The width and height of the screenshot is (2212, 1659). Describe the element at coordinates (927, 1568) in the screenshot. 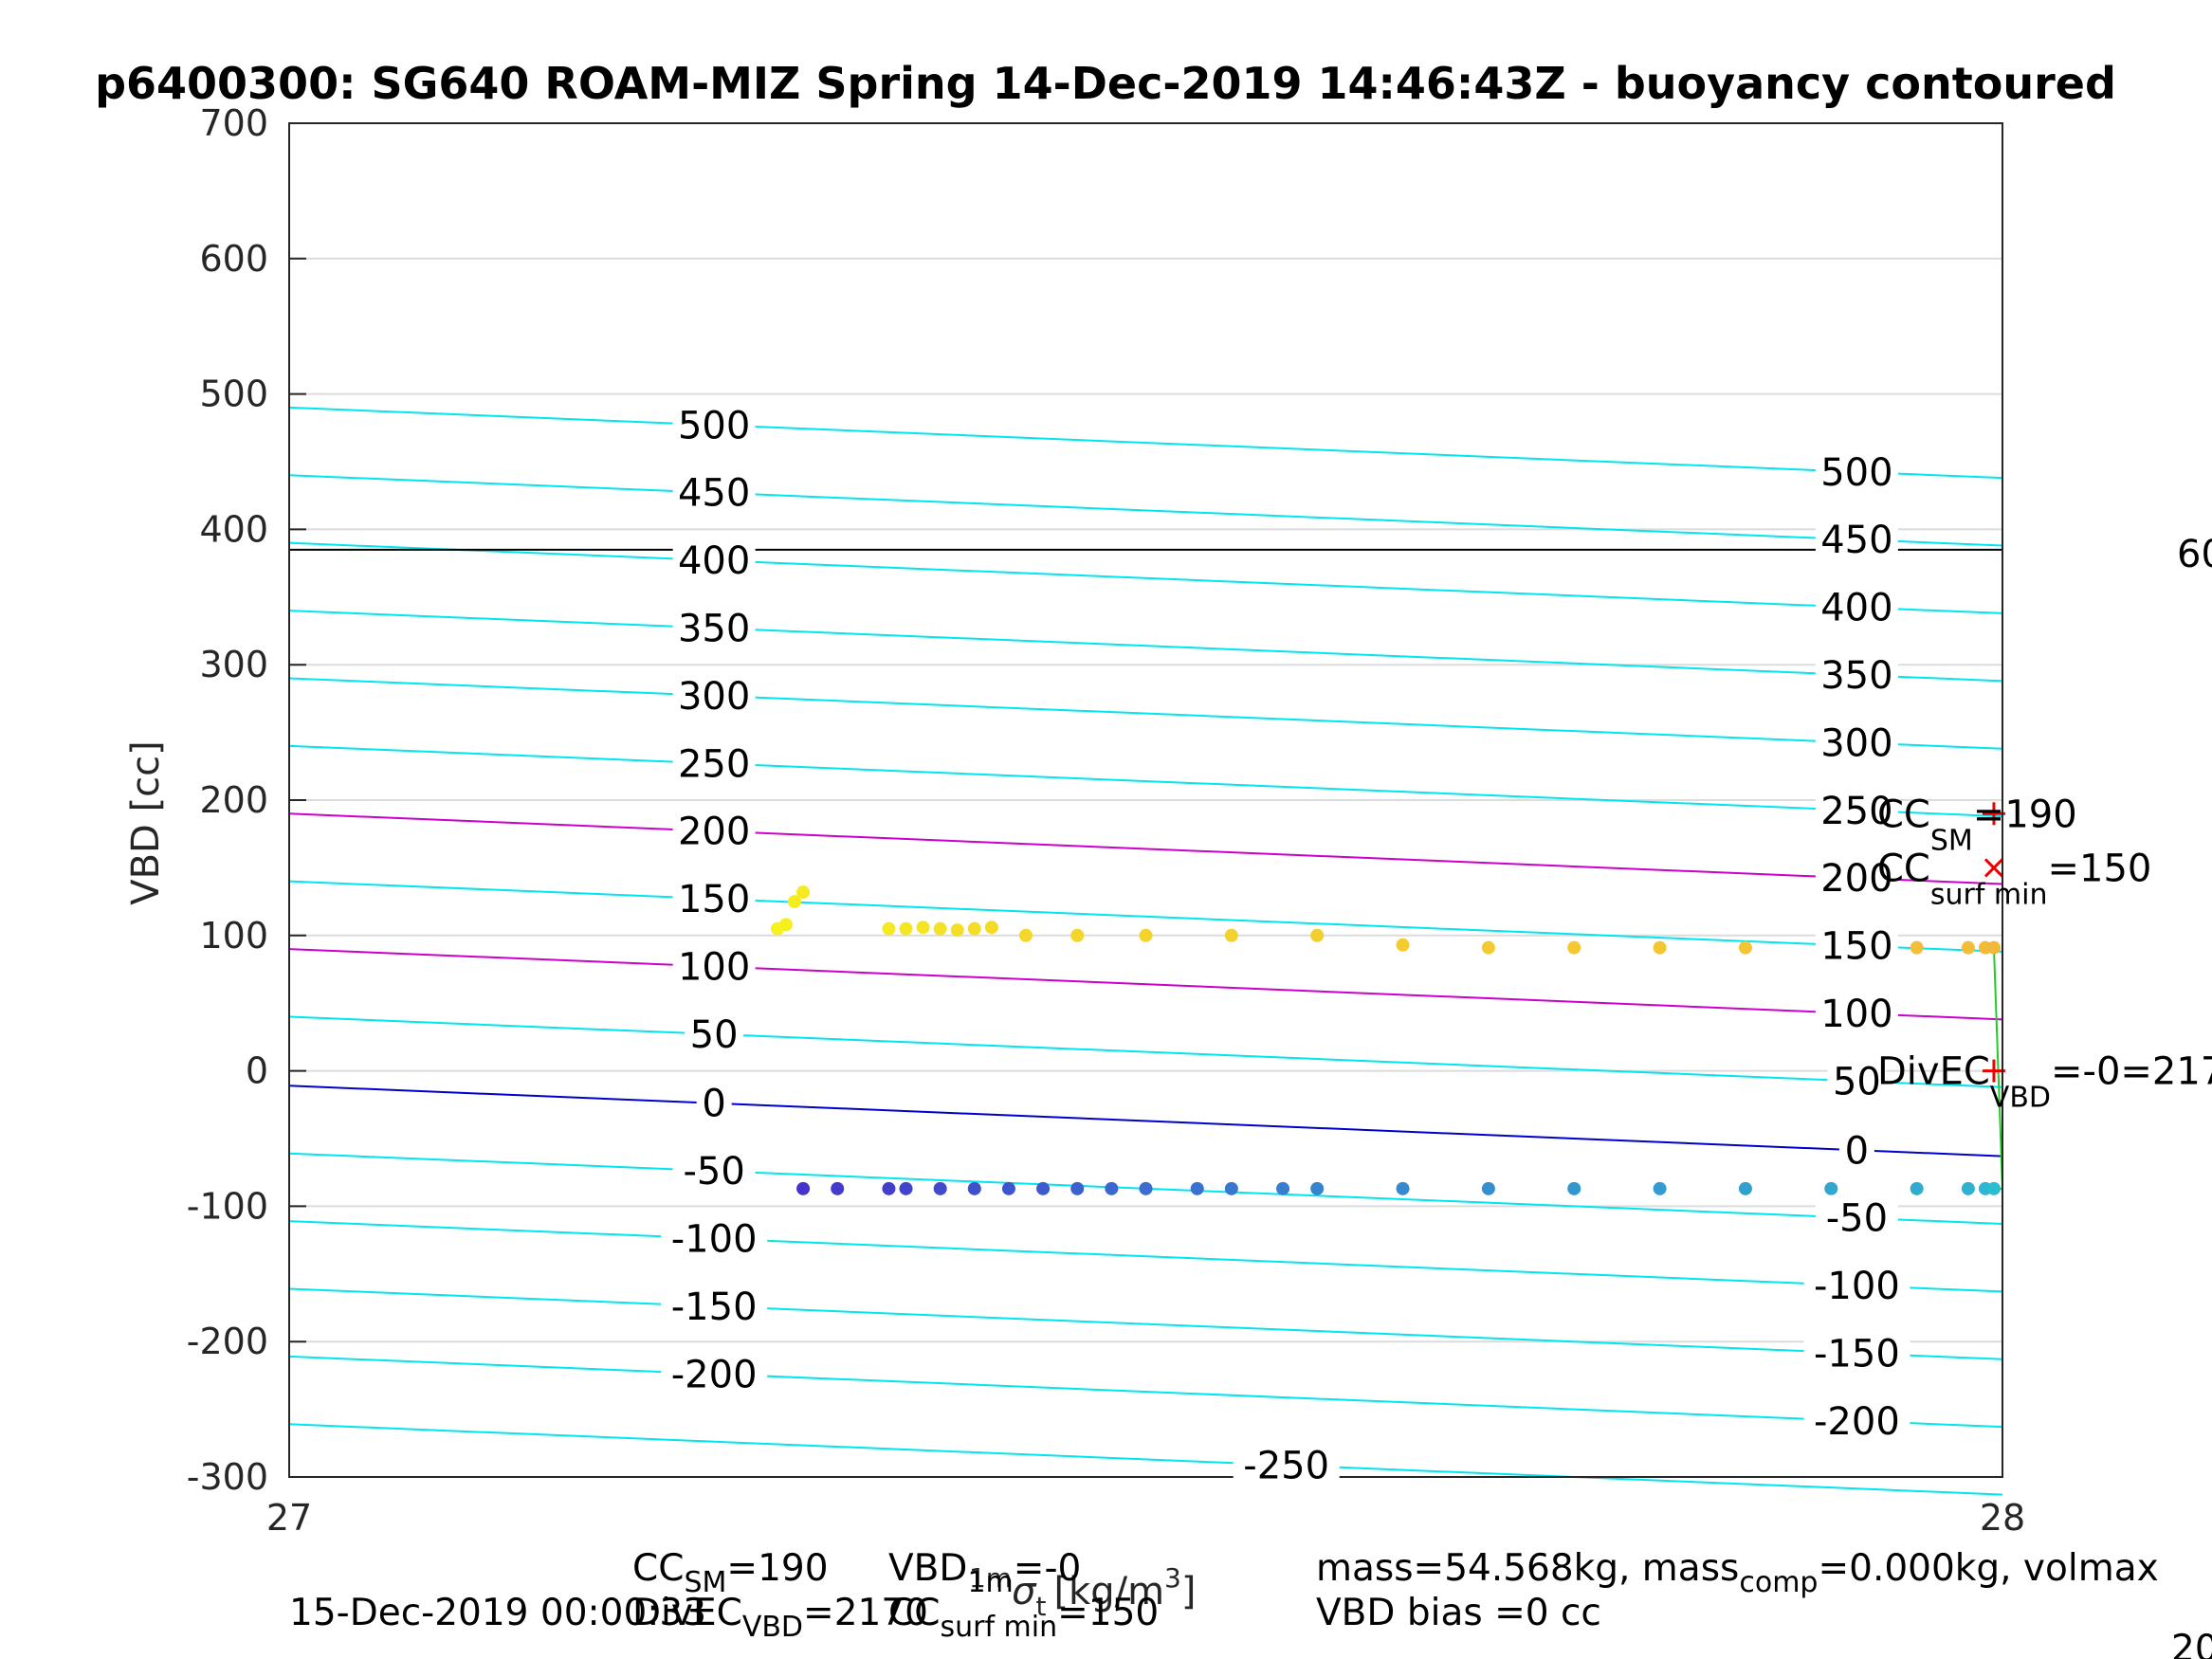

I see `footer-vbd-text: VBD` at that location.